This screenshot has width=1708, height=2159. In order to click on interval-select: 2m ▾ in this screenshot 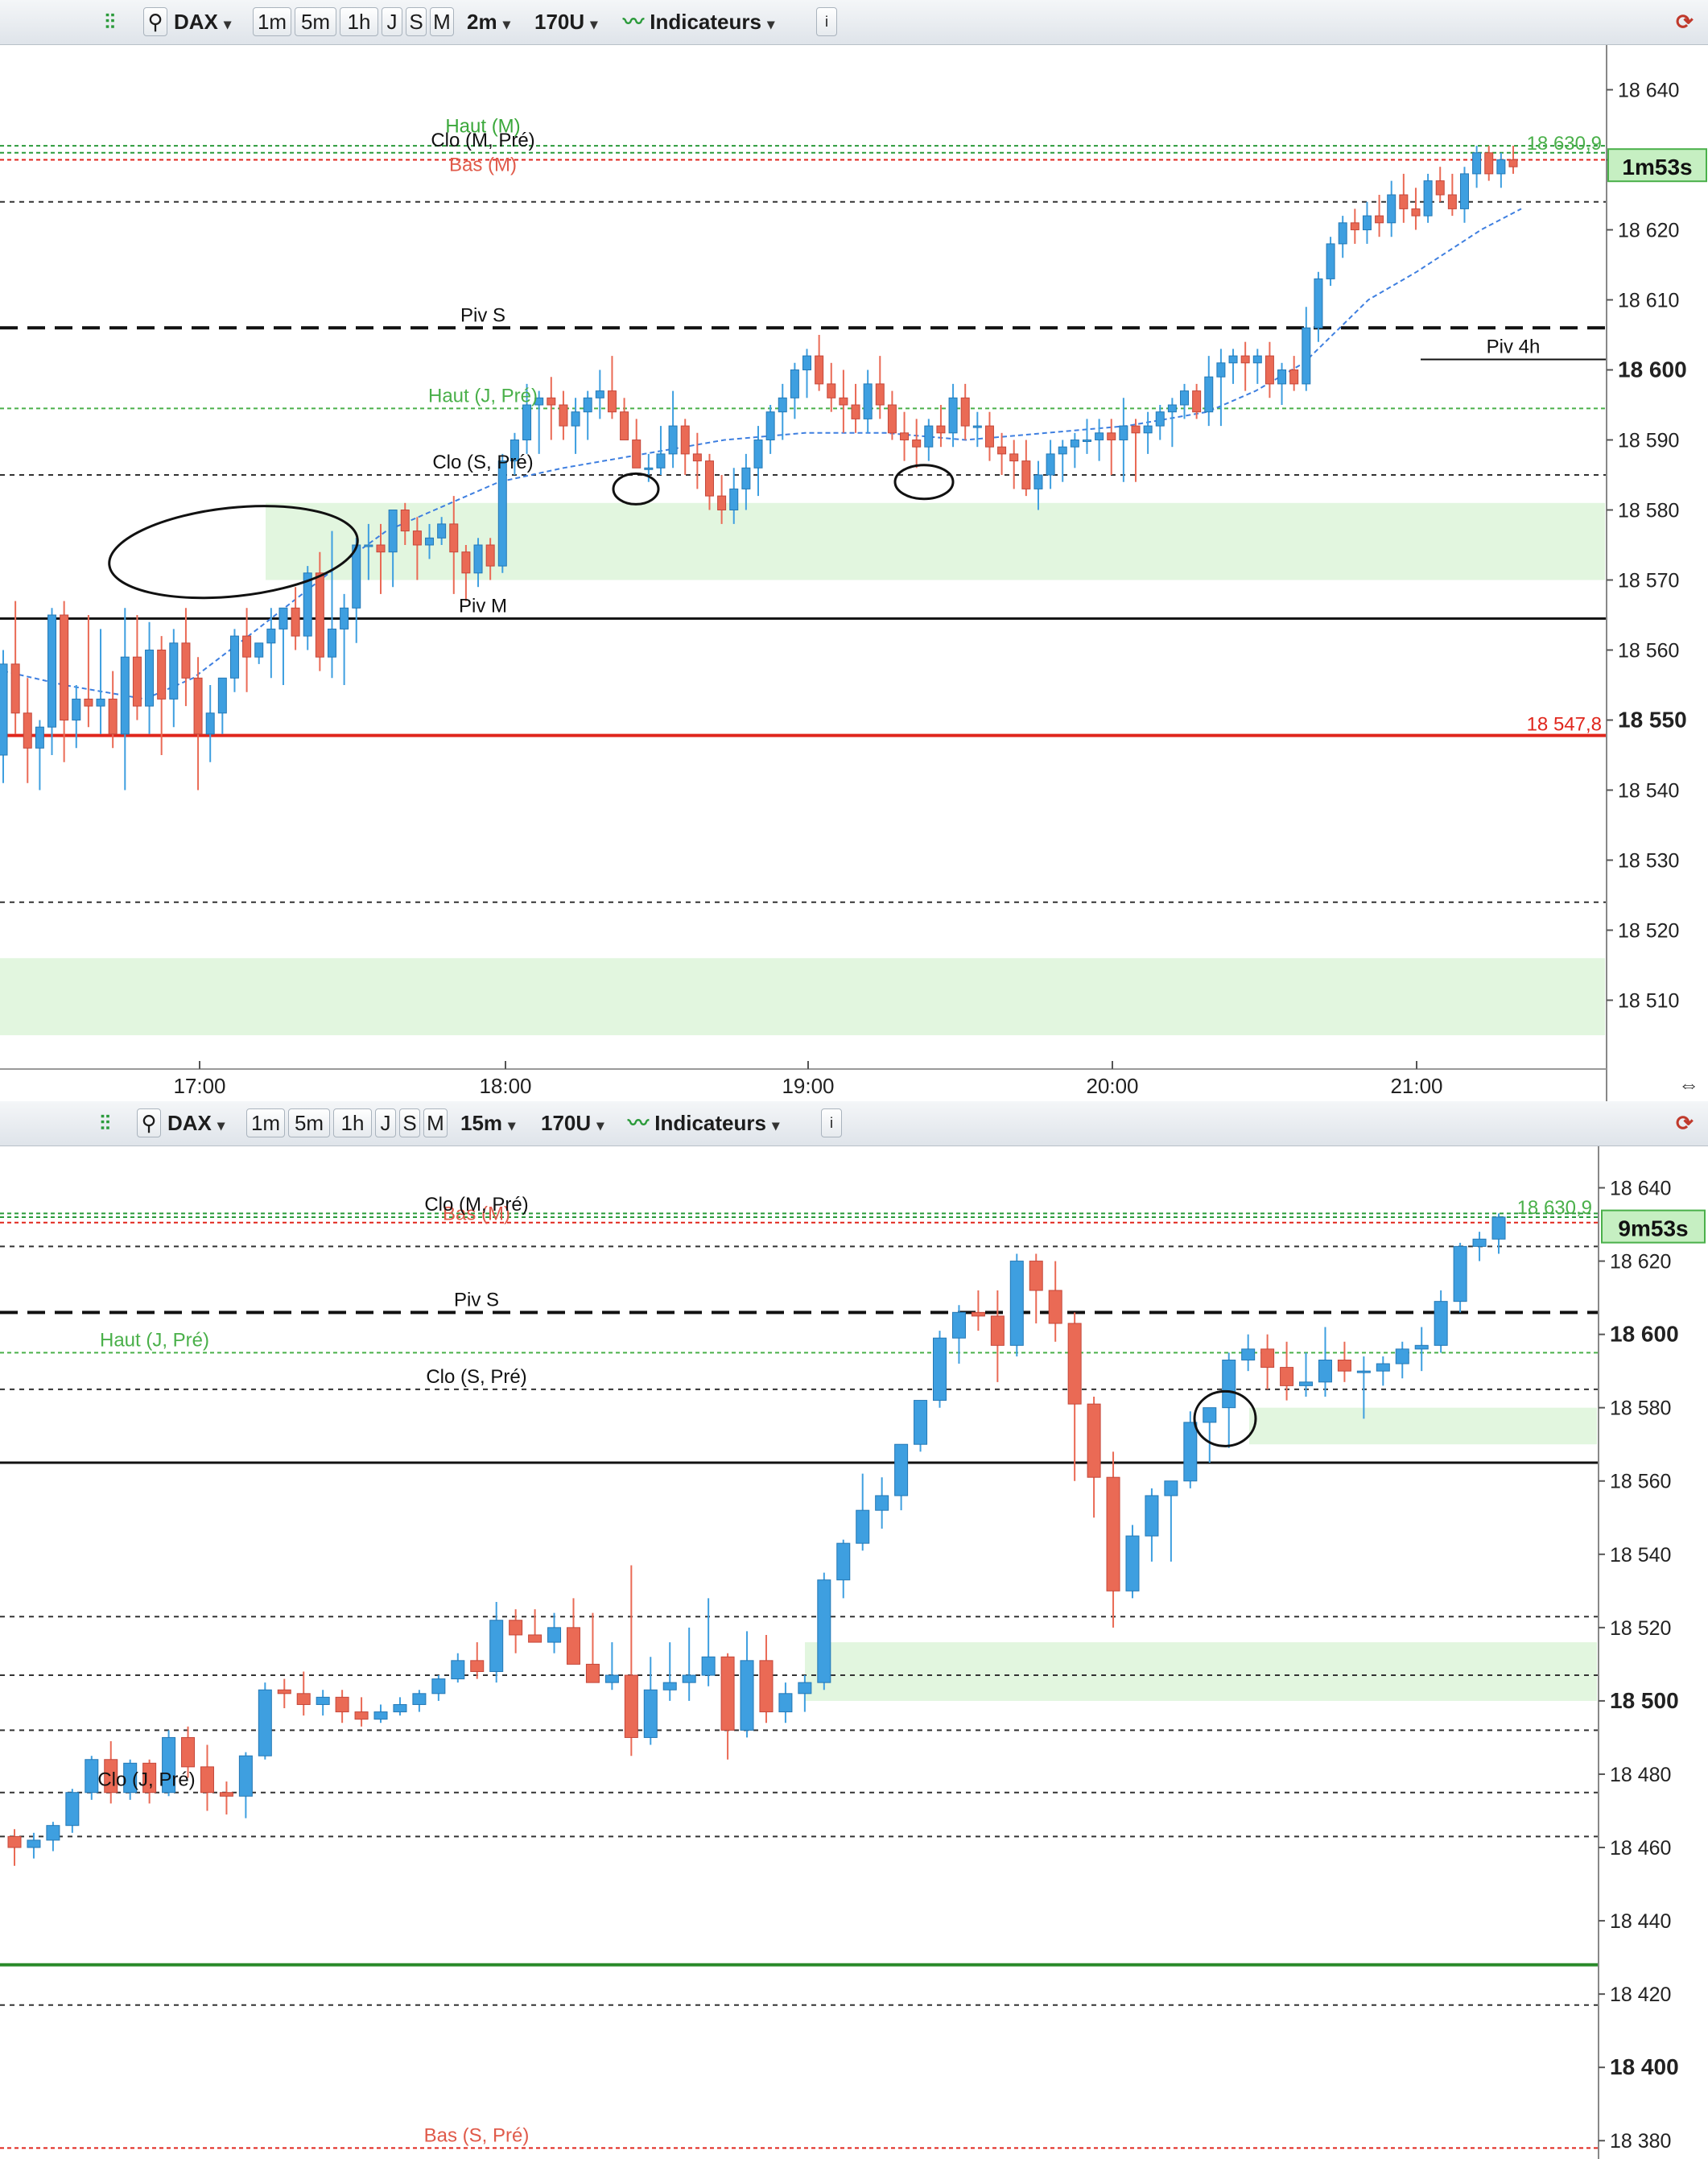, I will do `click(488, 21)`.